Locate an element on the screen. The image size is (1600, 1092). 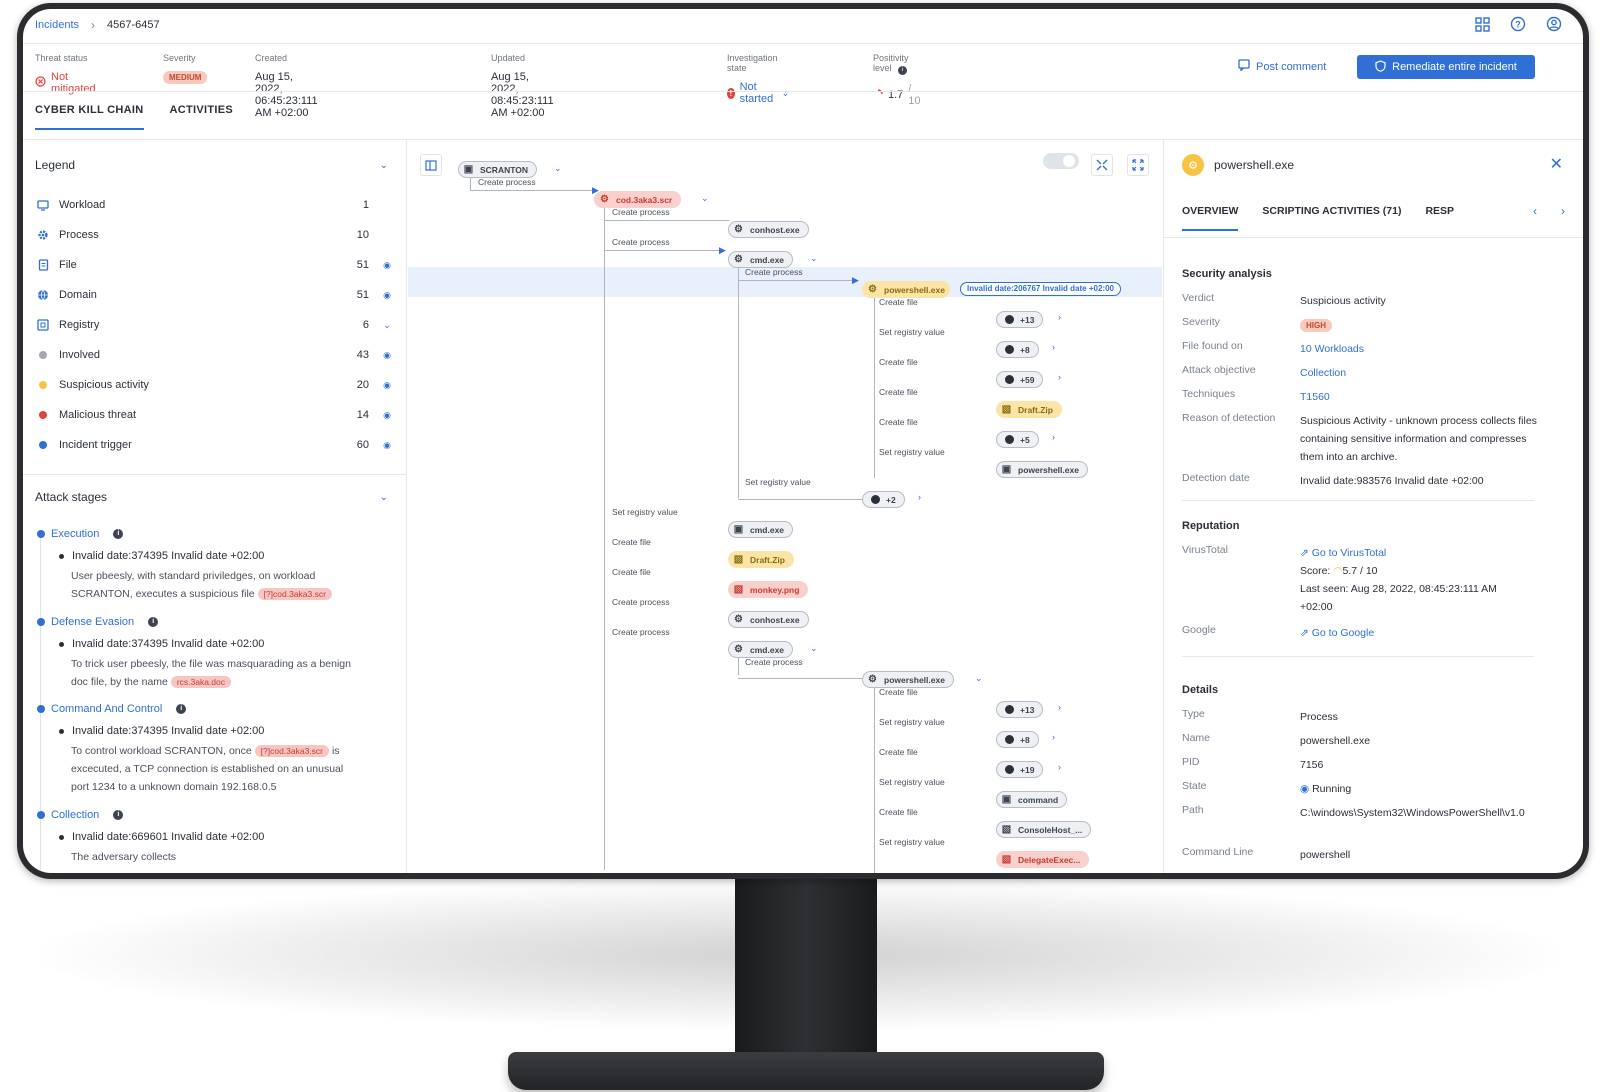
node-group-13-2: +13 is located at coordinates (1020, 709).